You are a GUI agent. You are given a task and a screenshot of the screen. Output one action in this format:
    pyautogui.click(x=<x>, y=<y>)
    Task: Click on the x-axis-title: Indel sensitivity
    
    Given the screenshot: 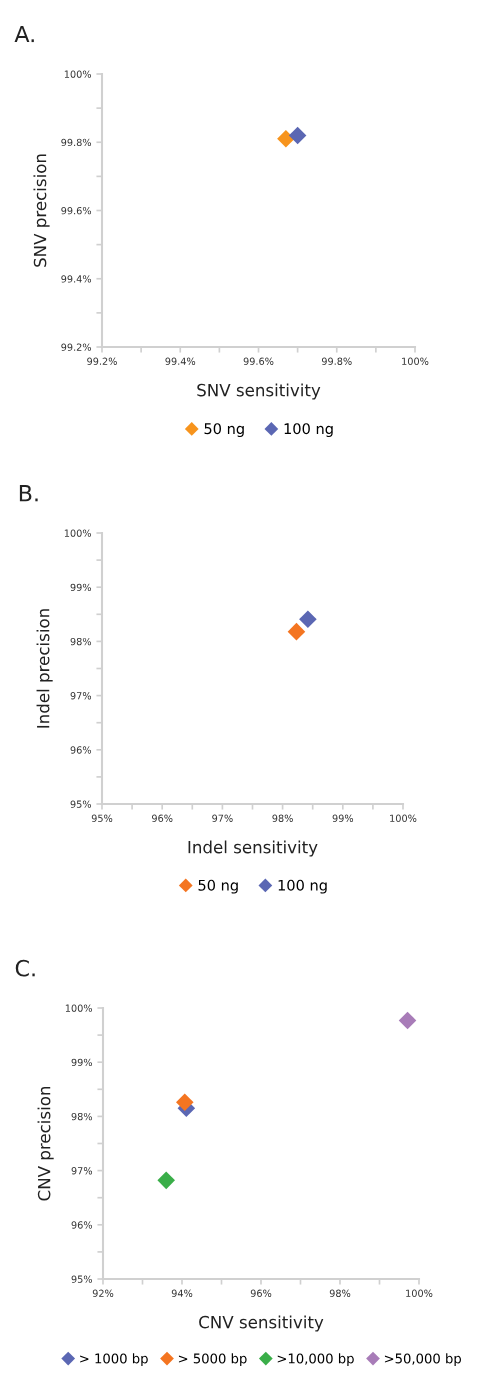 What is the action you would take?
    pyautogui.click(x=253, y=848)
    